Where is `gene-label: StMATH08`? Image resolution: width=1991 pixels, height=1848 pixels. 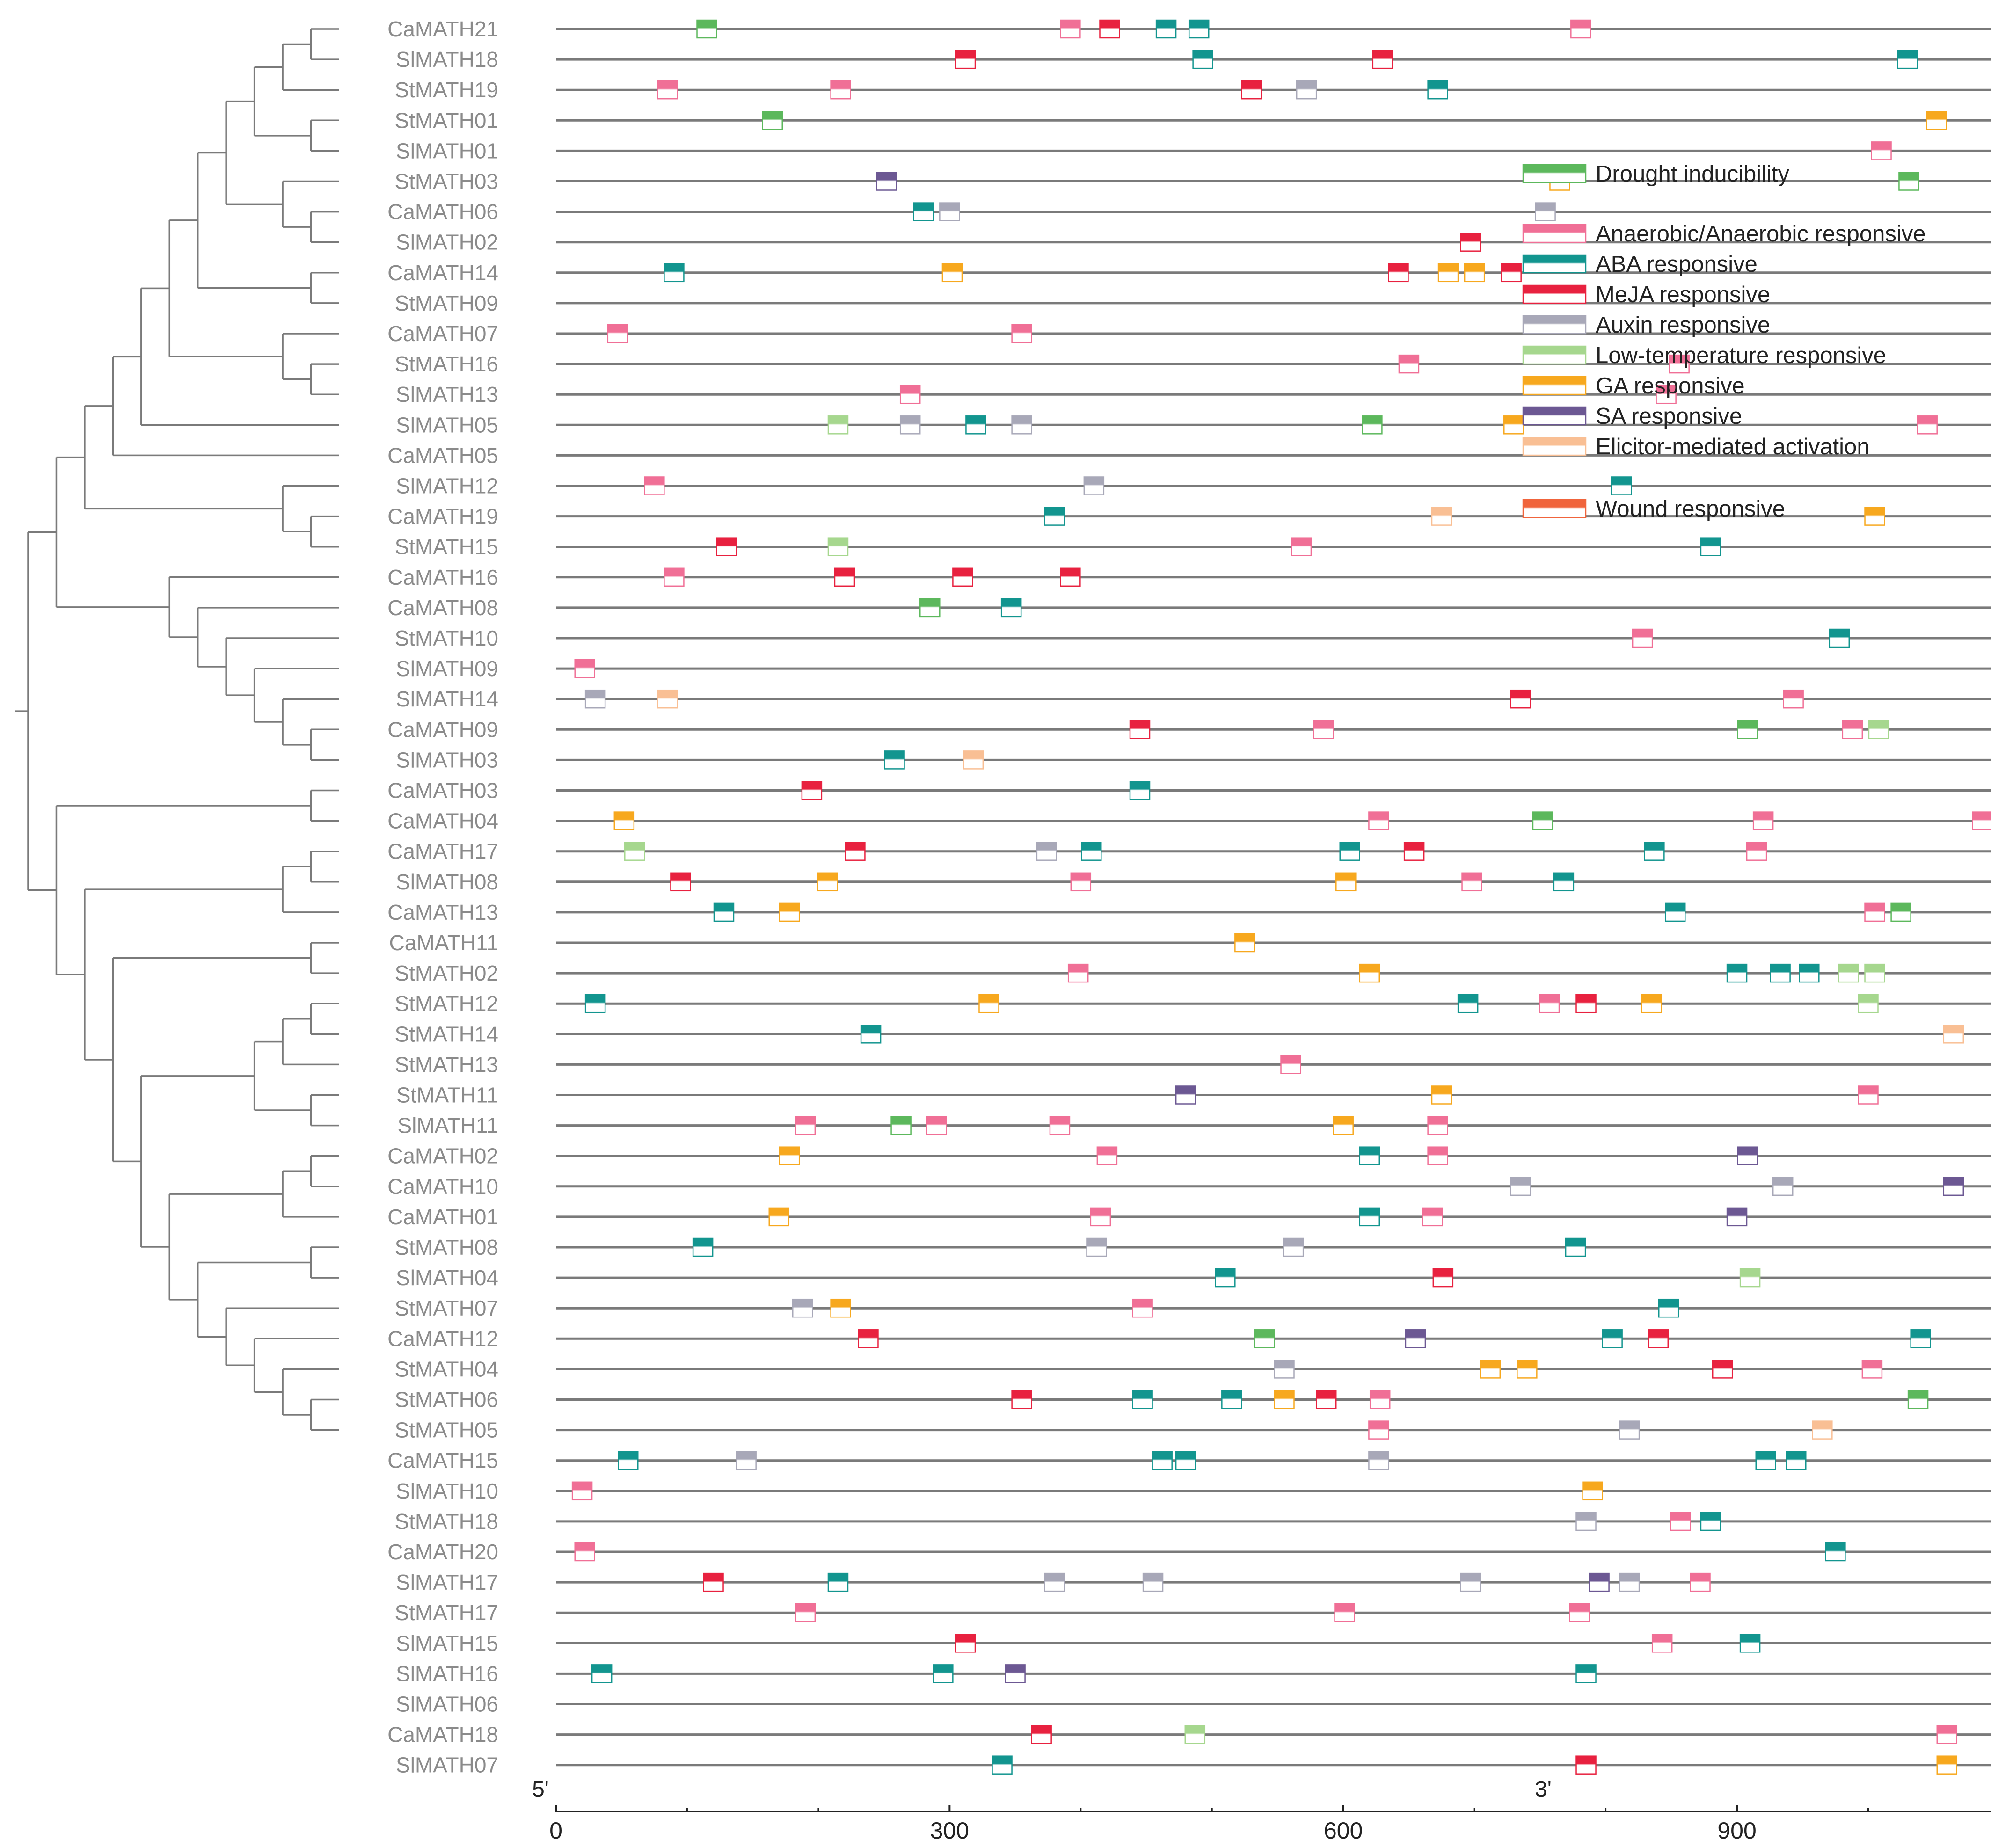 gene-label: StMATH08 is located at coordinates (446, 1247).